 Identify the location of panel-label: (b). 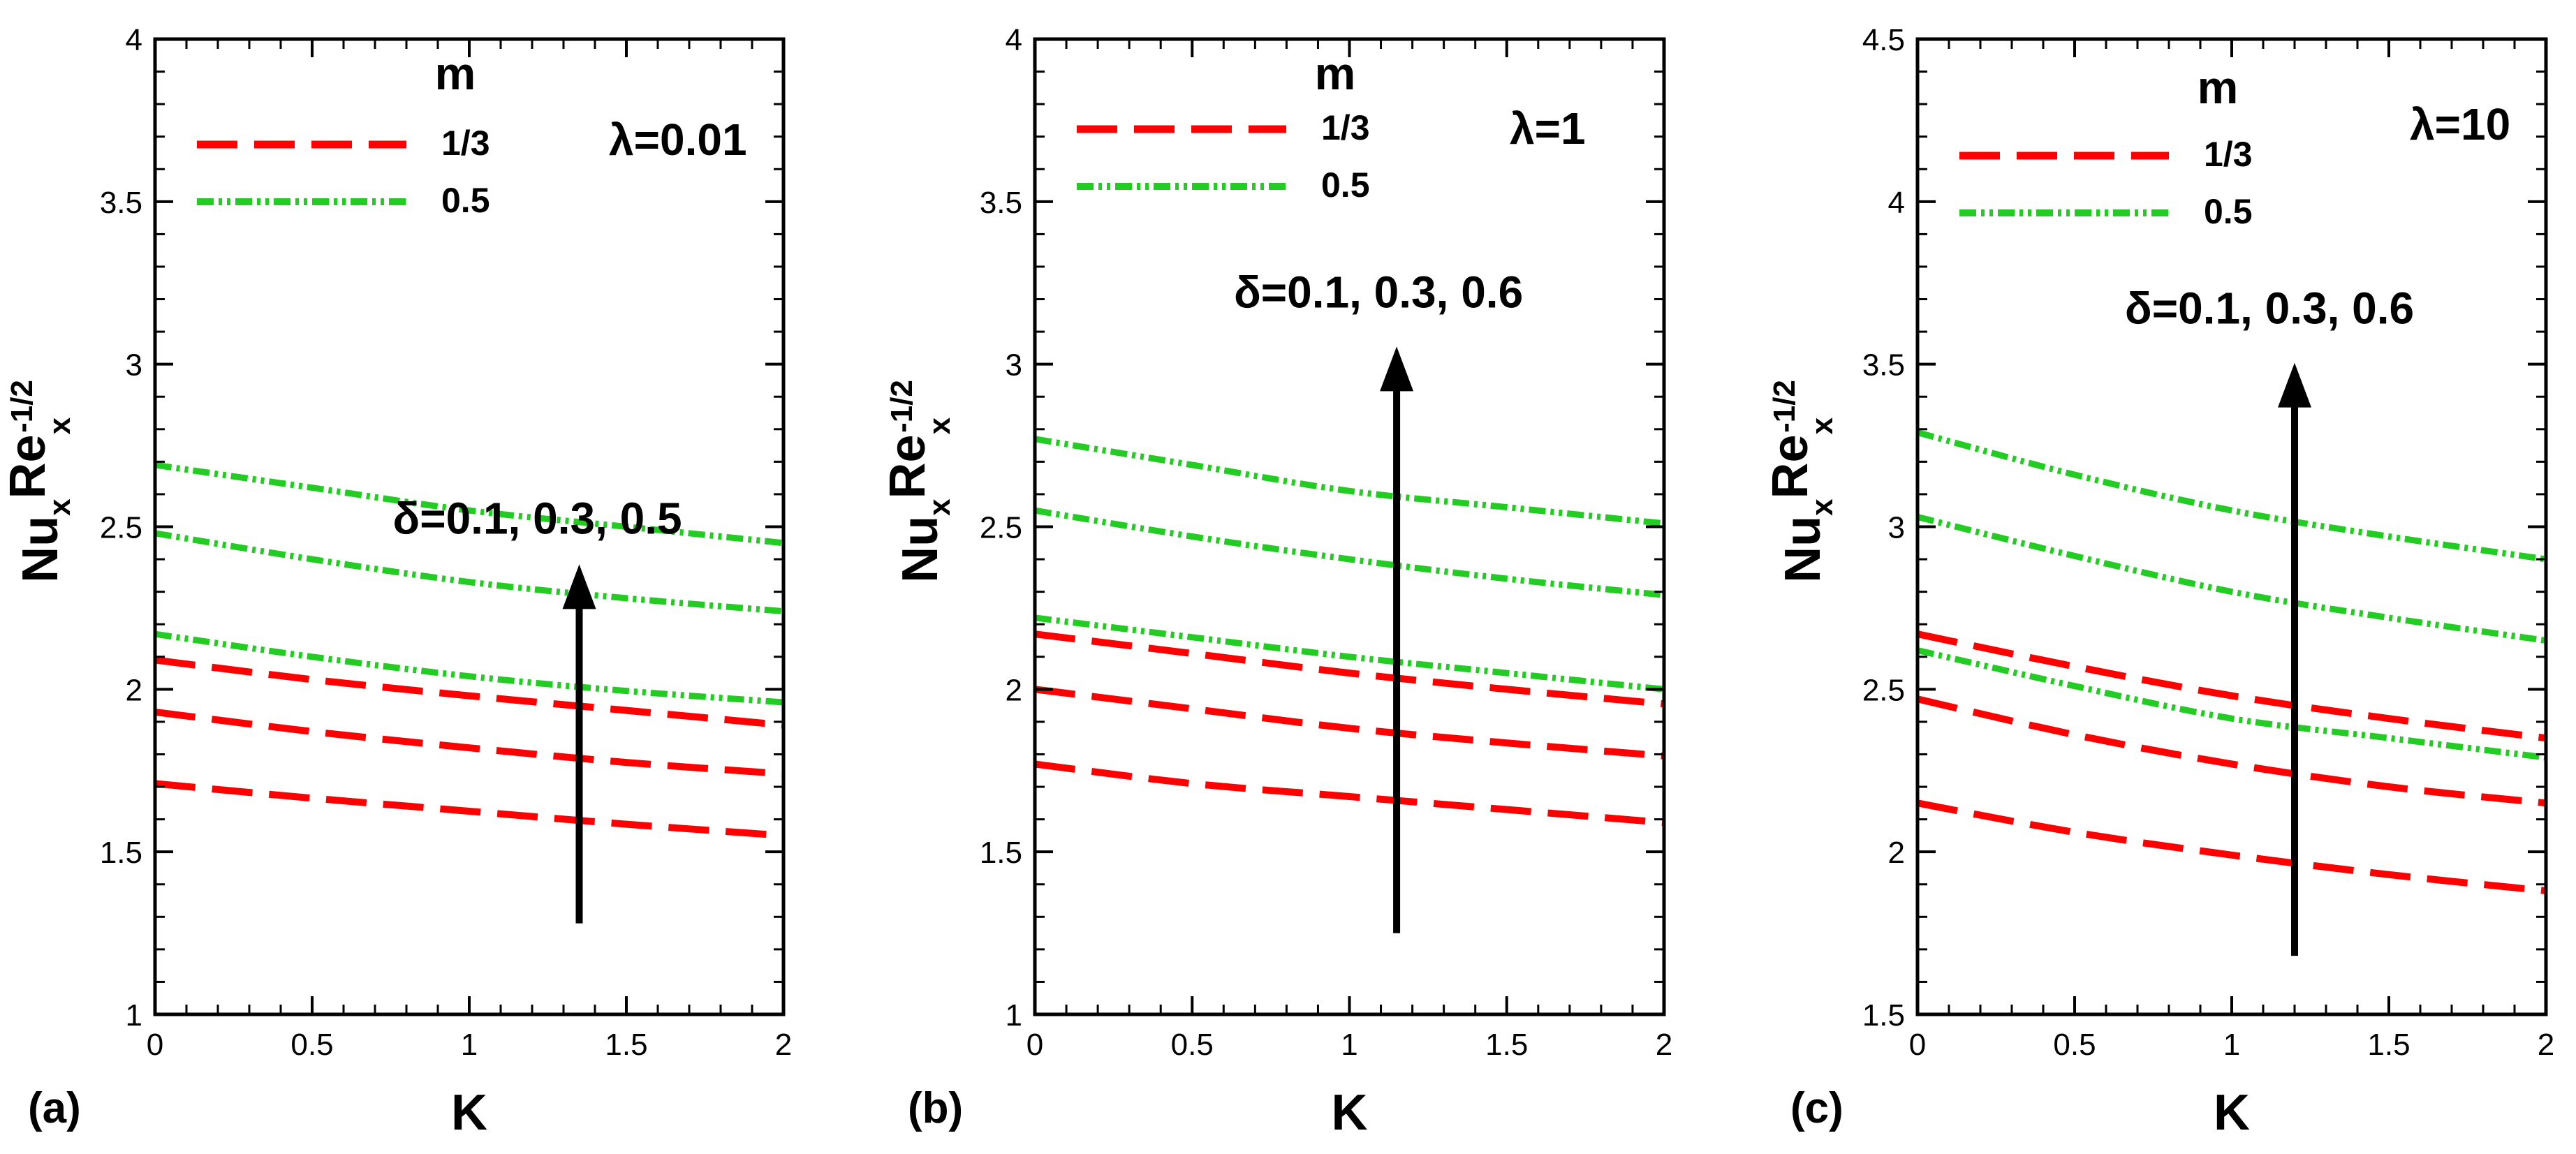
(935, 1108).